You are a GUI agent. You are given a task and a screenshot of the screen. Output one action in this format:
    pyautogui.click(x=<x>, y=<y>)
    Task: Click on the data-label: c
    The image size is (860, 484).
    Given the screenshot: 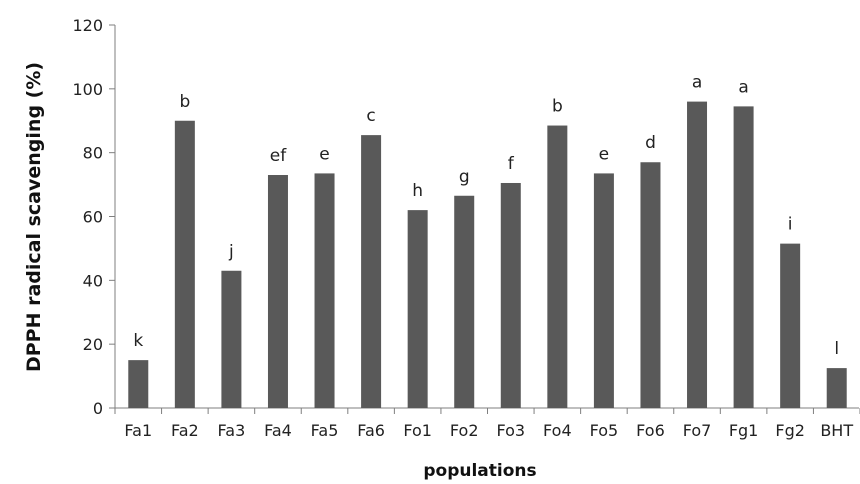 What is the action you would take?
    pyautogui.click(x=370, y=116)
    